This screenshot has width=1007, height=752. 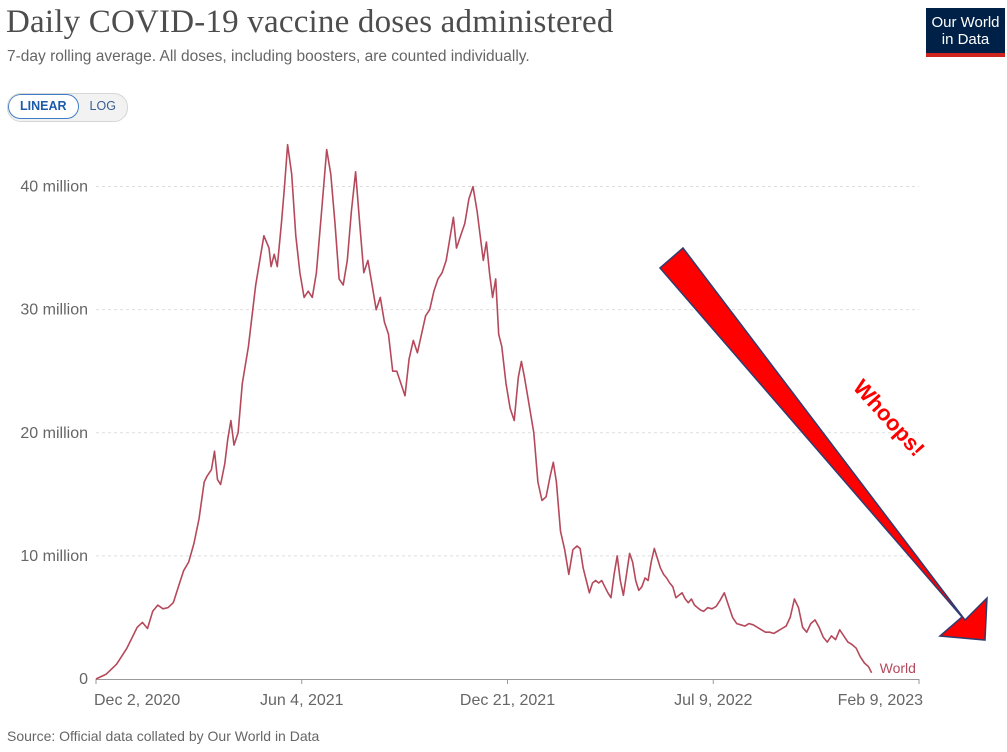 What do you see at coordinates (713, 700) in the screenshot?
I see `x-tick-label: Jul 9, 2022` at bounding box center [713, 700].